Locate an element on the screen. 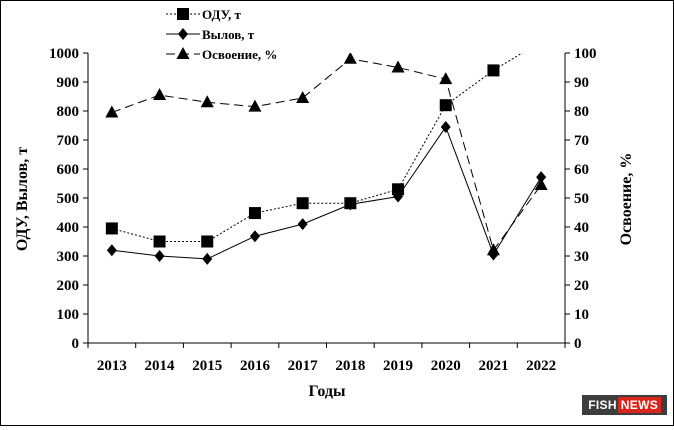 This screenshot has height=430, width=674. y-right-tick-label: 60 is located at coordinates (581, 170).